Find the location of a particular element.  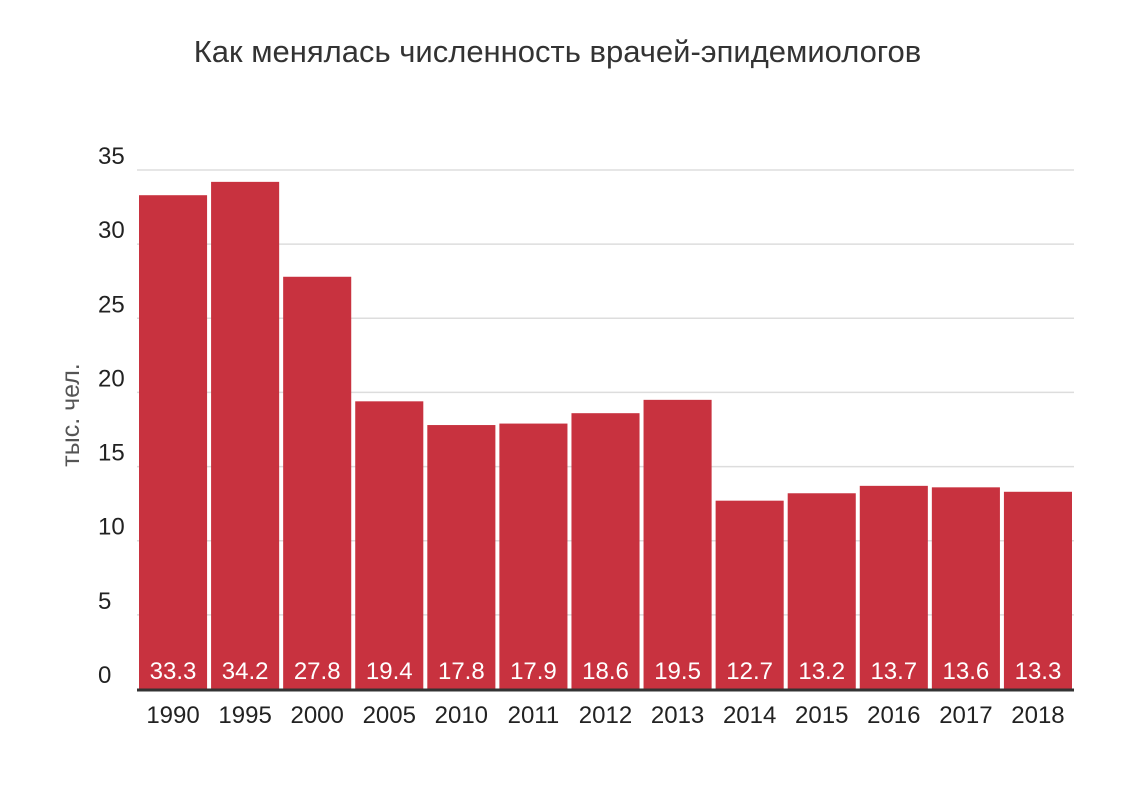

y-tick-label: 5 is located at coordinates (104, 601).